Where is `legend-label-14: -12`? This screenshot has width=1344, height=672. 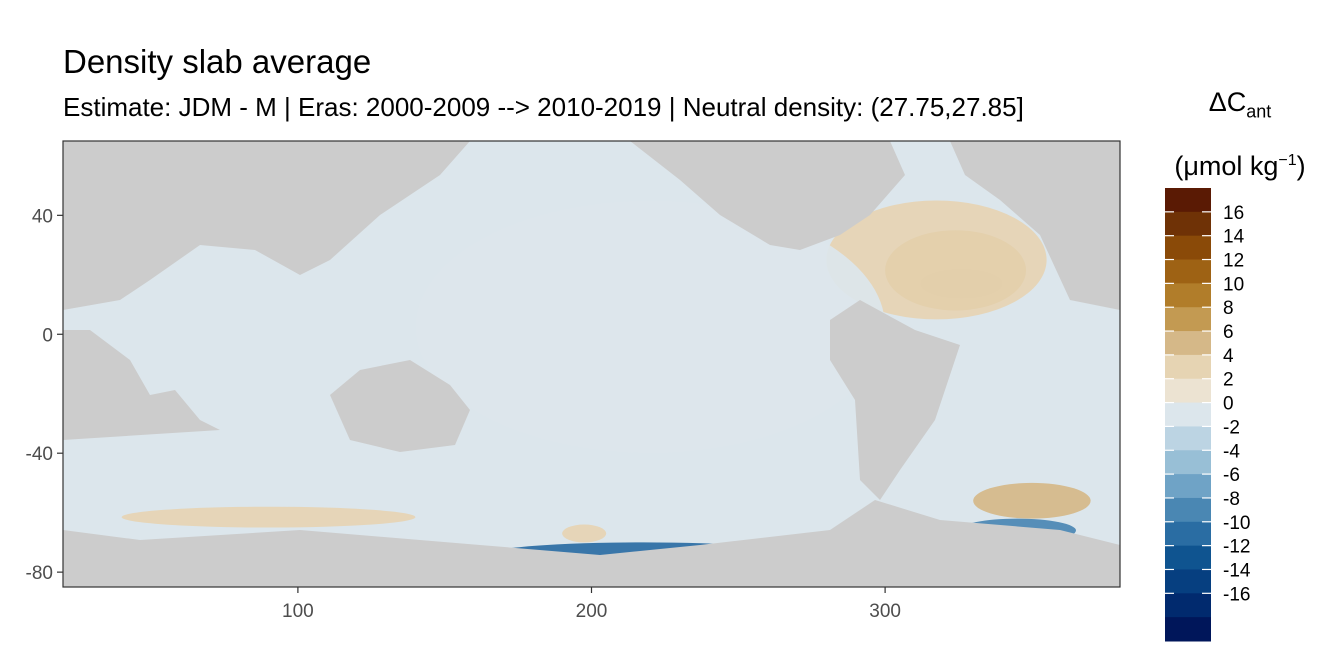 legend-label-14: -12 is located at coordinates (1236, 547).